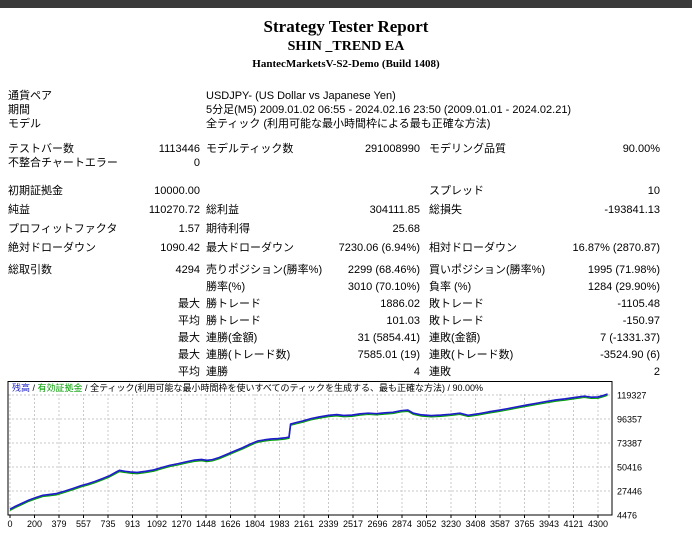 This screenshot has height=533, width=692. What do you see at coordinates (228, 229) in the screenshot?
I see `label-cell: 期待利得` at bounding box center [228, 229].